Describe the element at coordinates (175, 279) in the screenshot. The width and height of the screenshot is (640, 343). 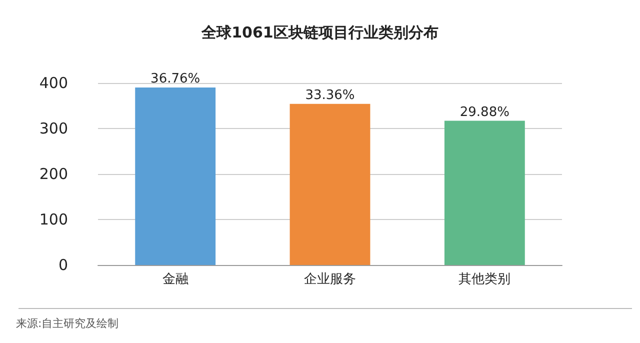
I see `x-tick-label: 金融` at that location.